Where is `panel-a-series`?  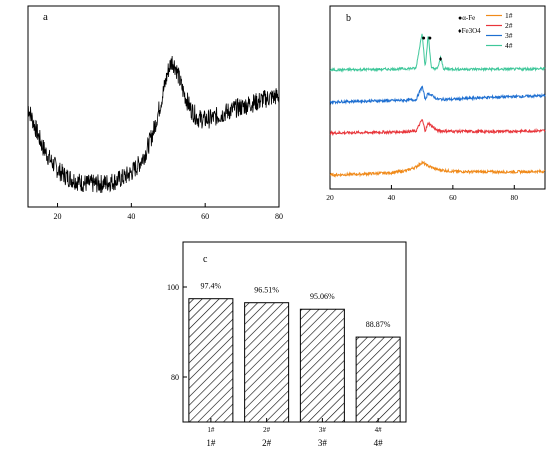 panel-a-series is located at coordinates (153, 124).